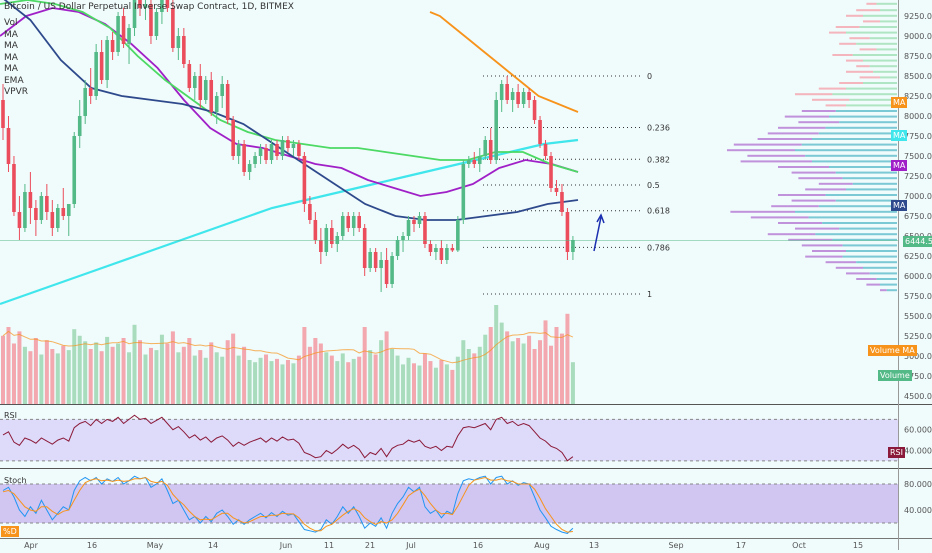 The height and width of the screenshot is (553, 932). What do you see at coordinates (14, 80) in the screenshot?
I see `legend-ema: EMA` at bounding box center [14, 80].